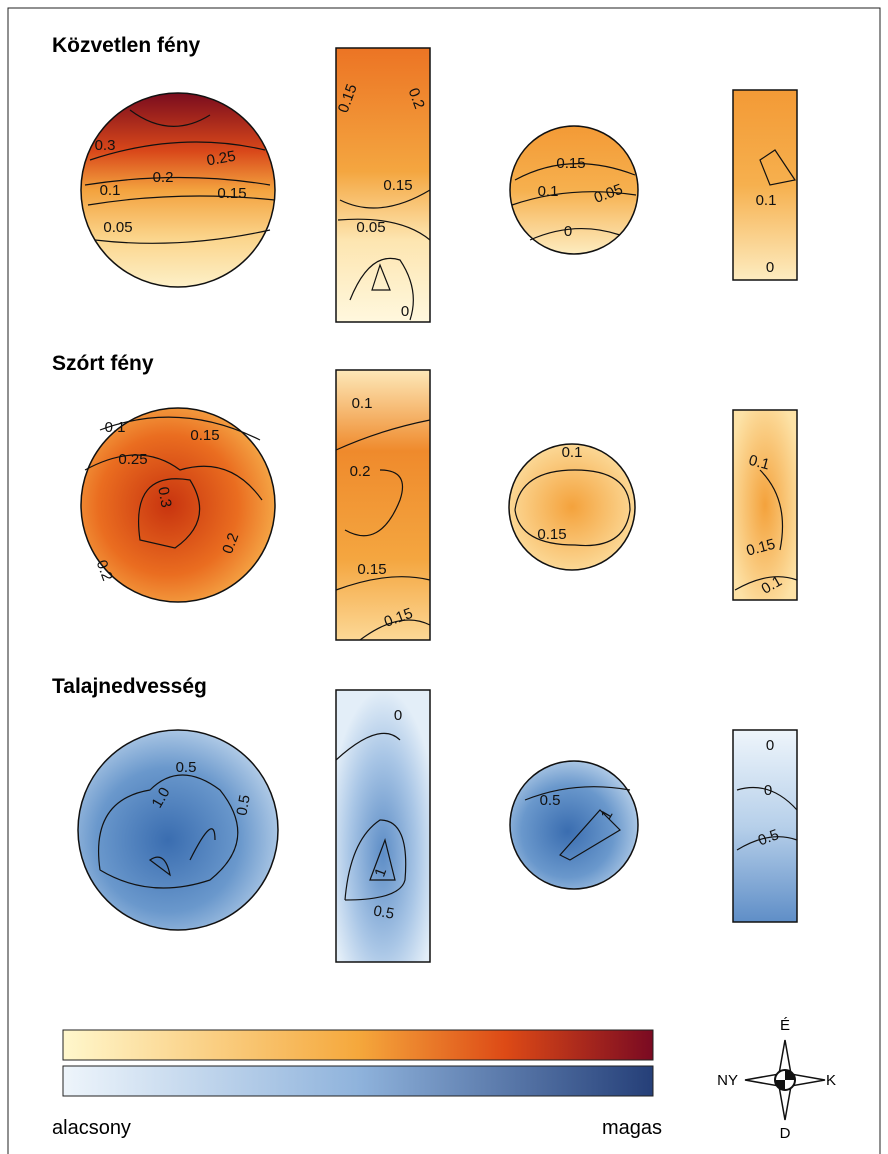 The height and width of the screenshot is (1154, 888). Describe the element at coordinates (831, 1080) in the screenshot. I see `compass-east: K` at that location.